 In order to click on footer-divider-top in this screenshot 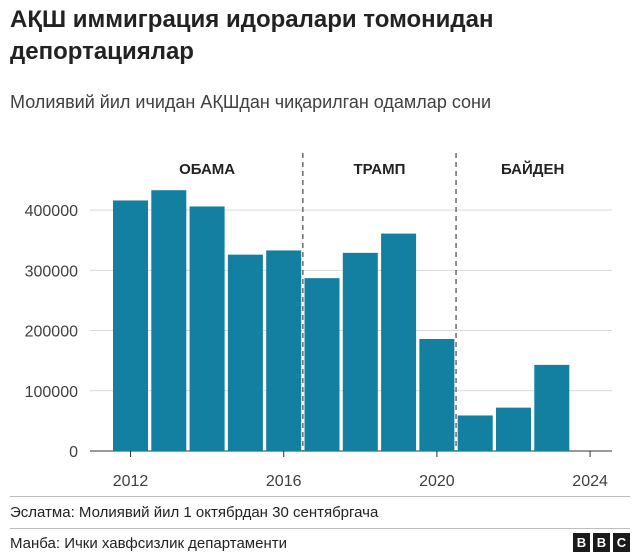, I will do `click(320, 496)`.